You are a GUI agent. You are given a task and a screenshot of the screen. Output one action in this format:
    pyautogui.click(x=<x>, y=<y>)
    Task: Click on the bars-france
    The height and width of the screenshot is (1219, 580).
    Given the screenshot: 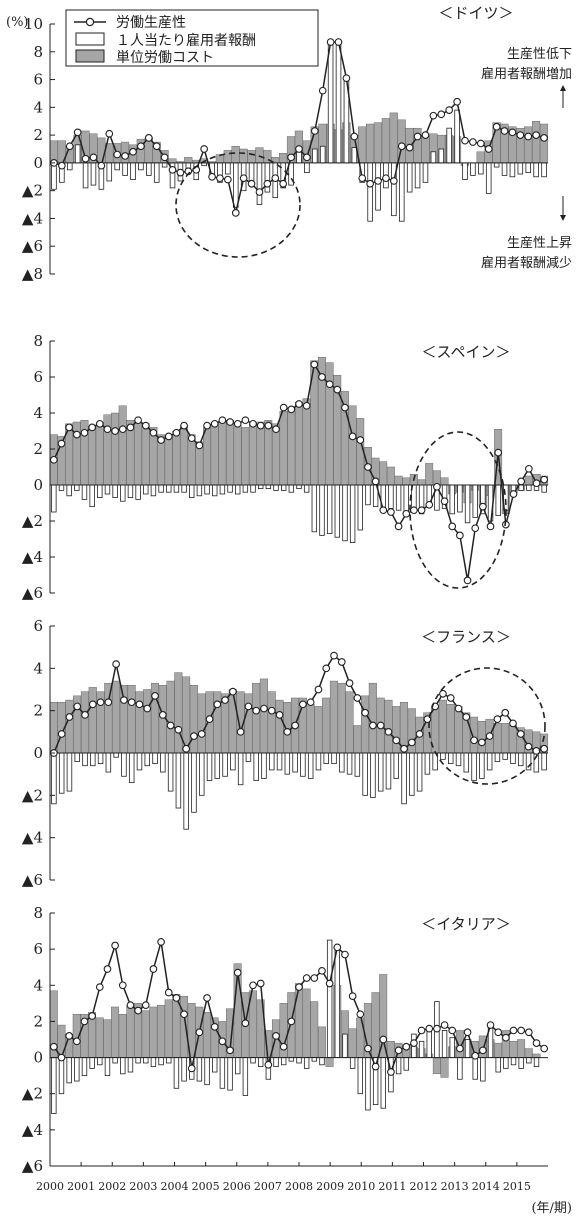 What is the action you would take?
    pyautogui.click(x=299, y=751)
    